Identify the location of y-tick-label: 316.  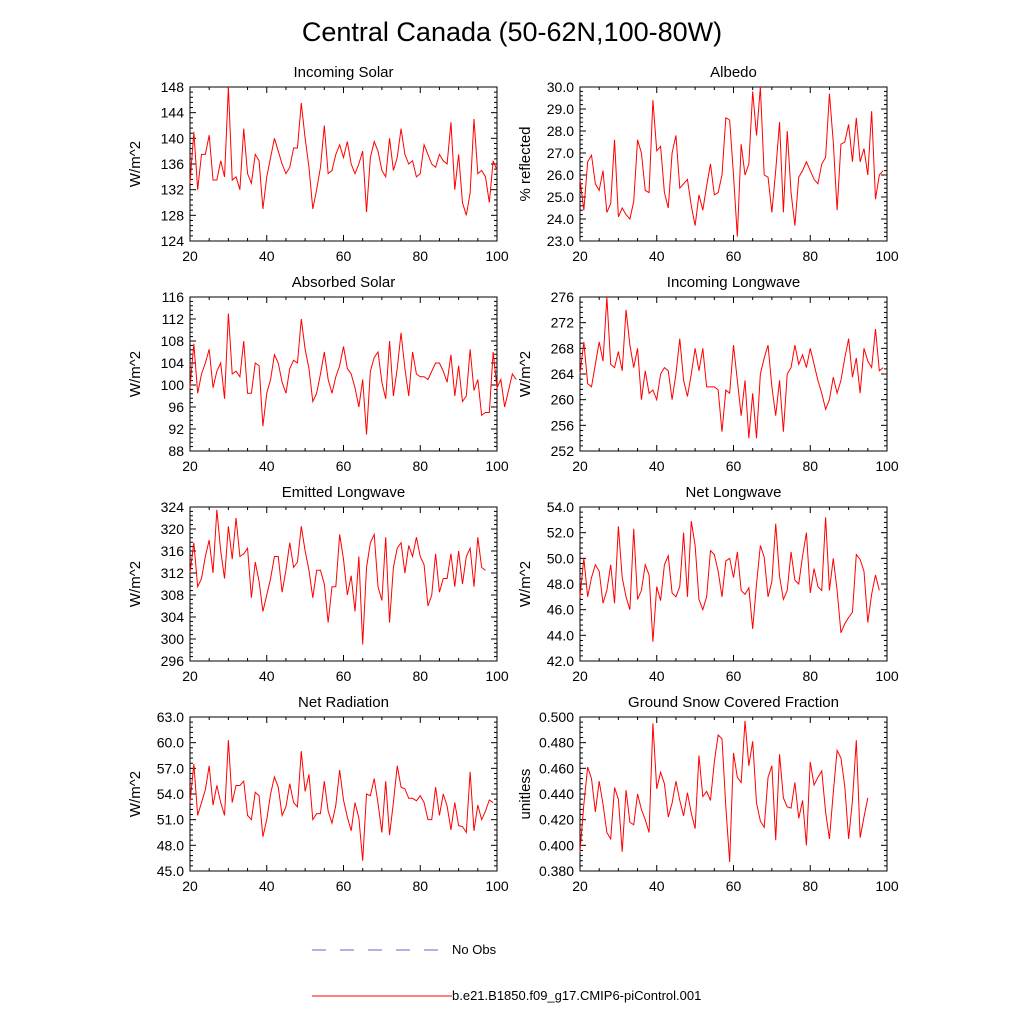
(173, 551).